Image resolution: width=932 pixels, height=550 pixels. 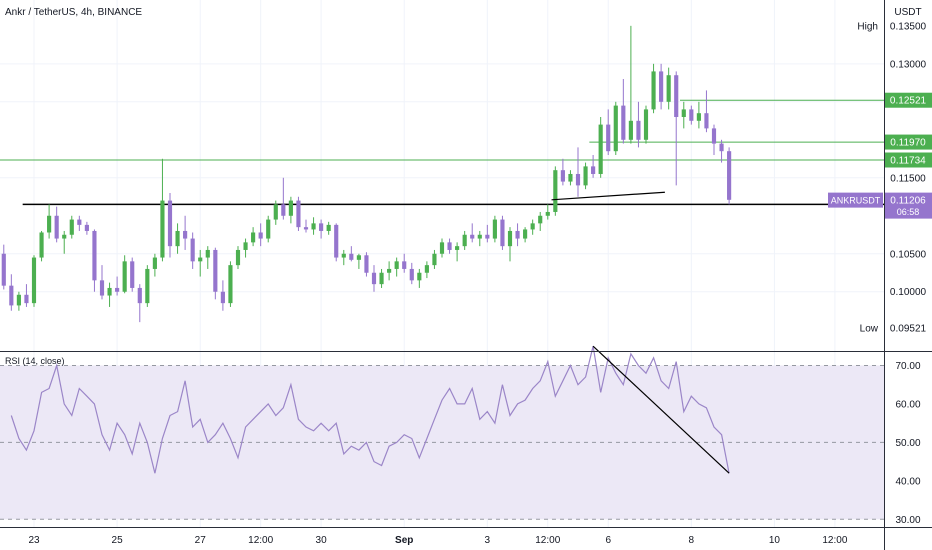 I want to click on level-price-label: 0.11970, so click(x=908, y=142).